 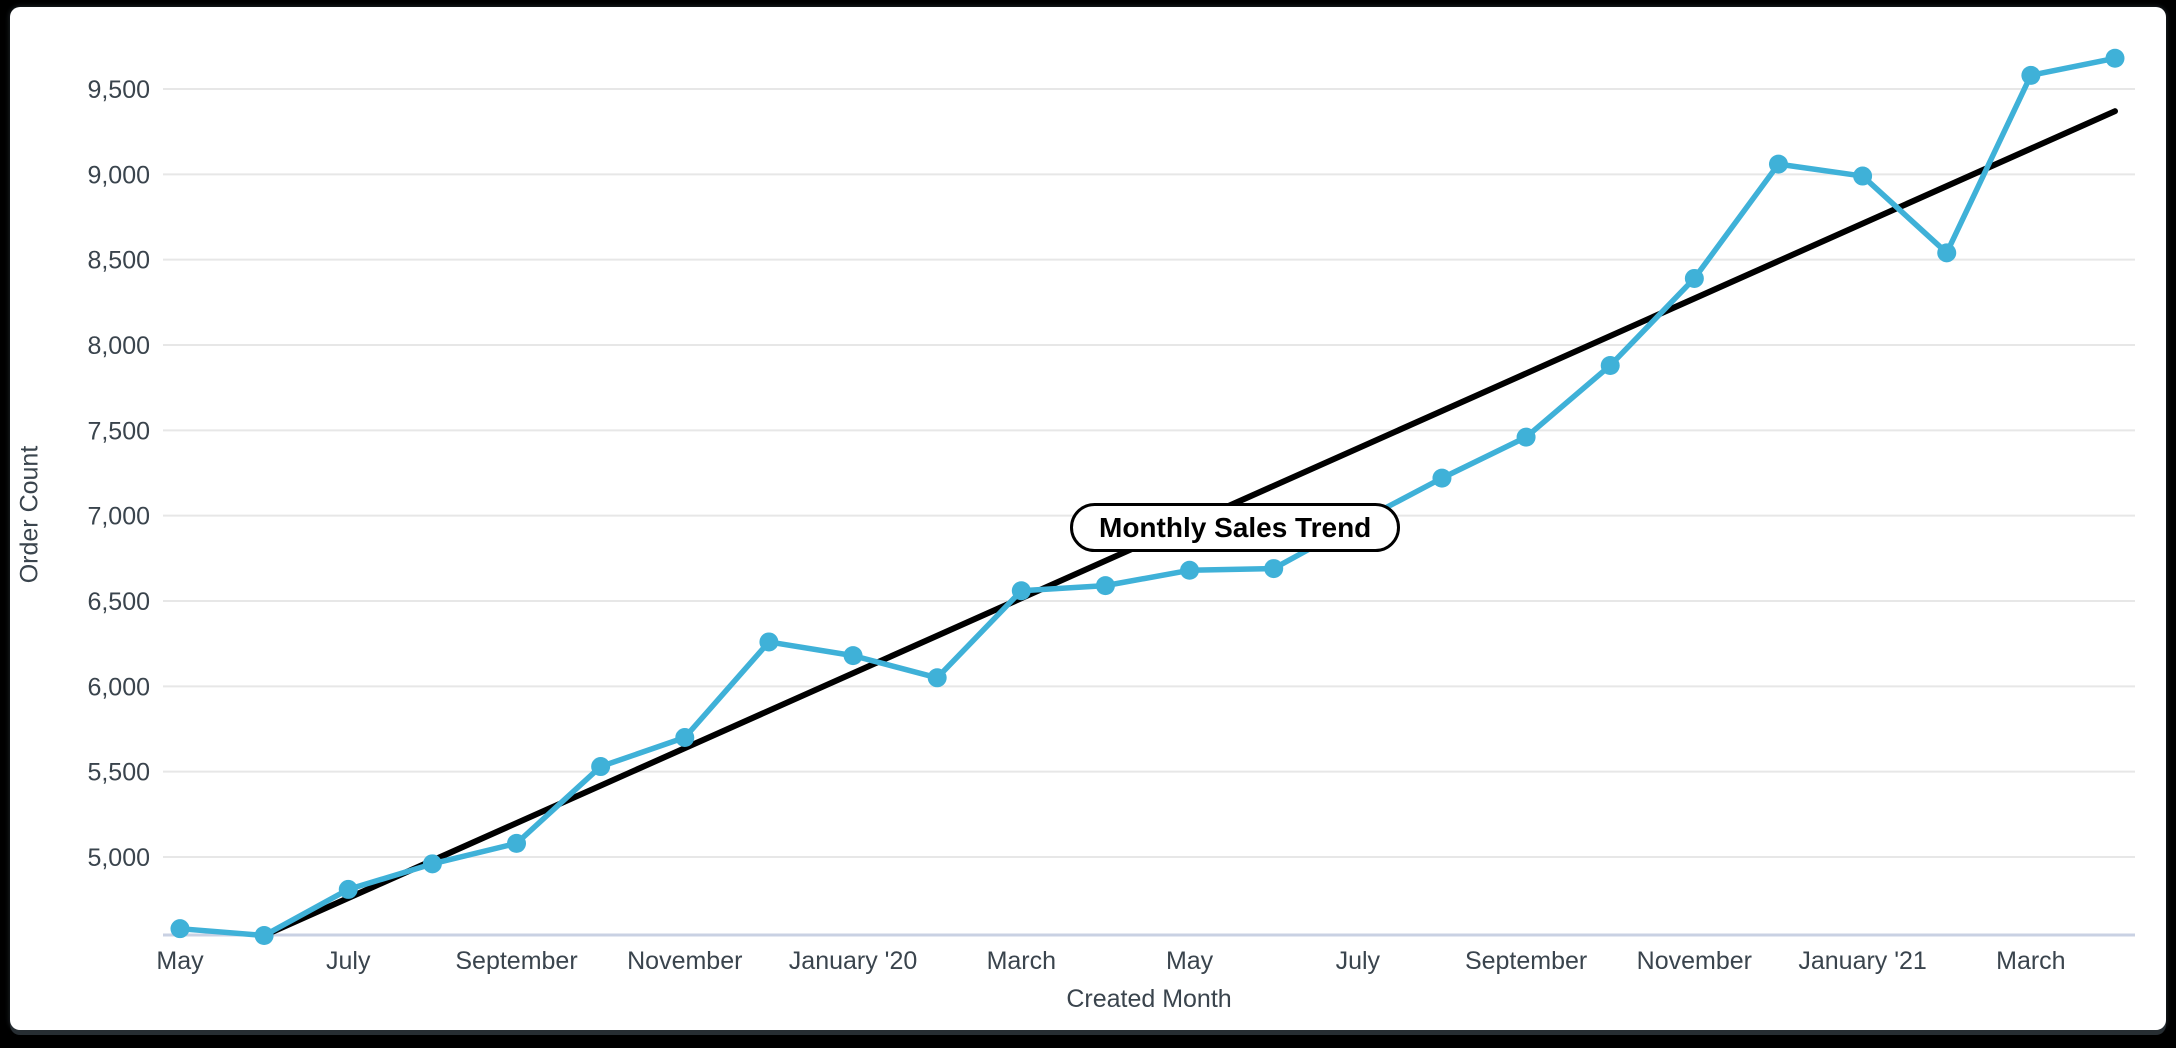 I want to click on y-tick-label: 6,000, so click(x=118, y=687).